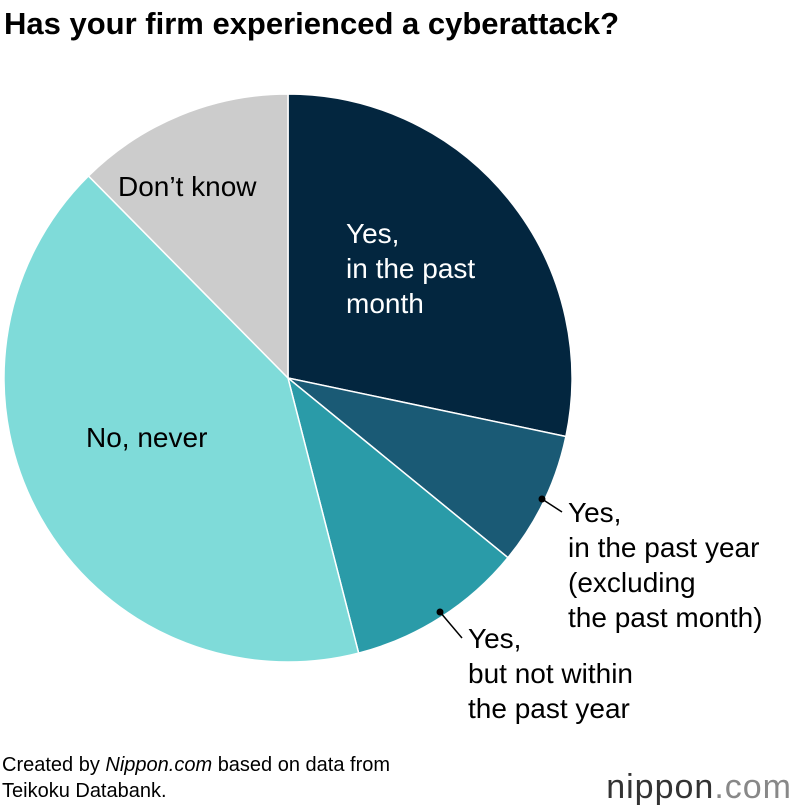  Describe the element at coordinates (312, 23) in the screenshot. I see `chart-title: Has your firm experienced a cyberattack?` at that location.